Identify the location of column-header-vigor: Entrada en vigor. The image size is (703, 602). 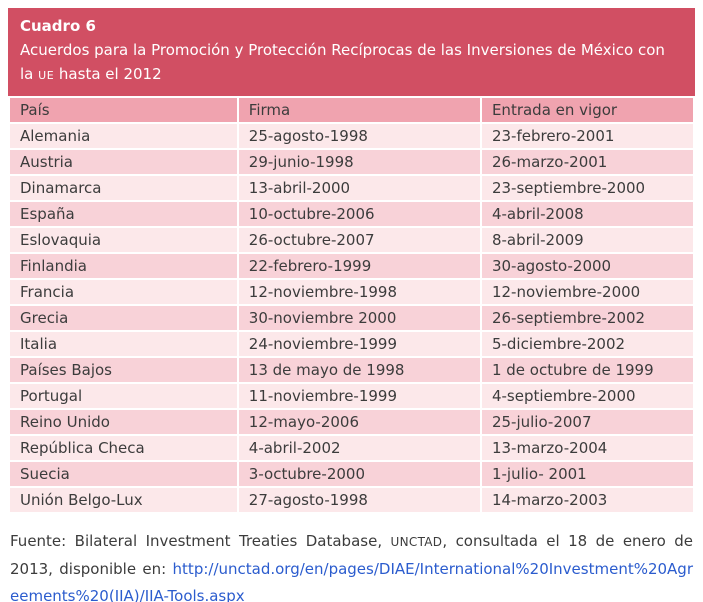
(587, 110).